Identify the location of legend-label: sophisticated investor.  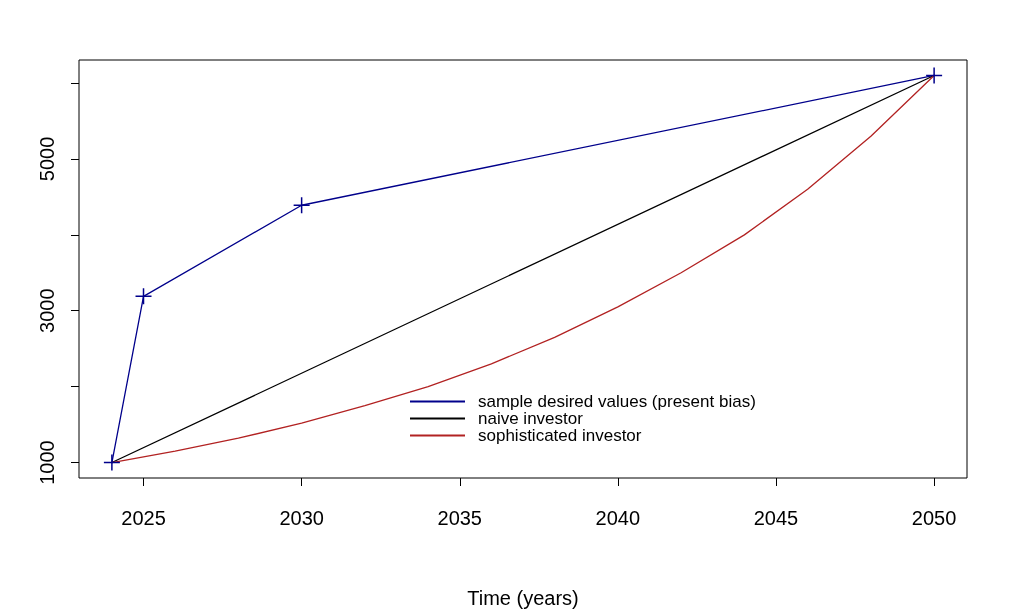
(560, 435).